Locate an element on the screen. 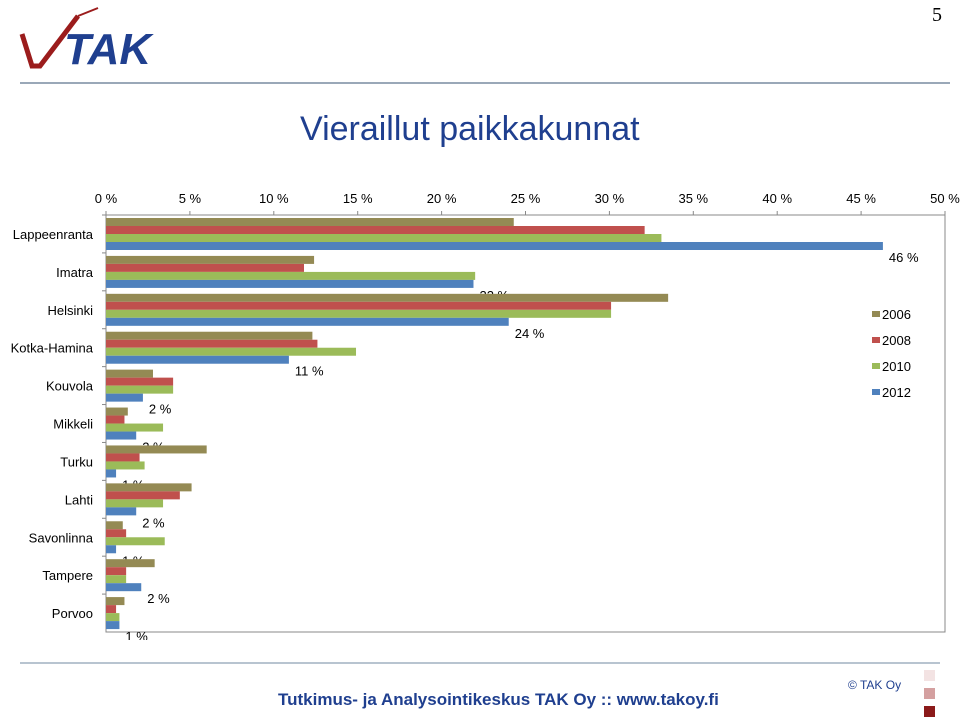 Image resolution: width=960 pixels, height=718 pixels. x-tick-label: 40 % is located at coordinates (777, 198).